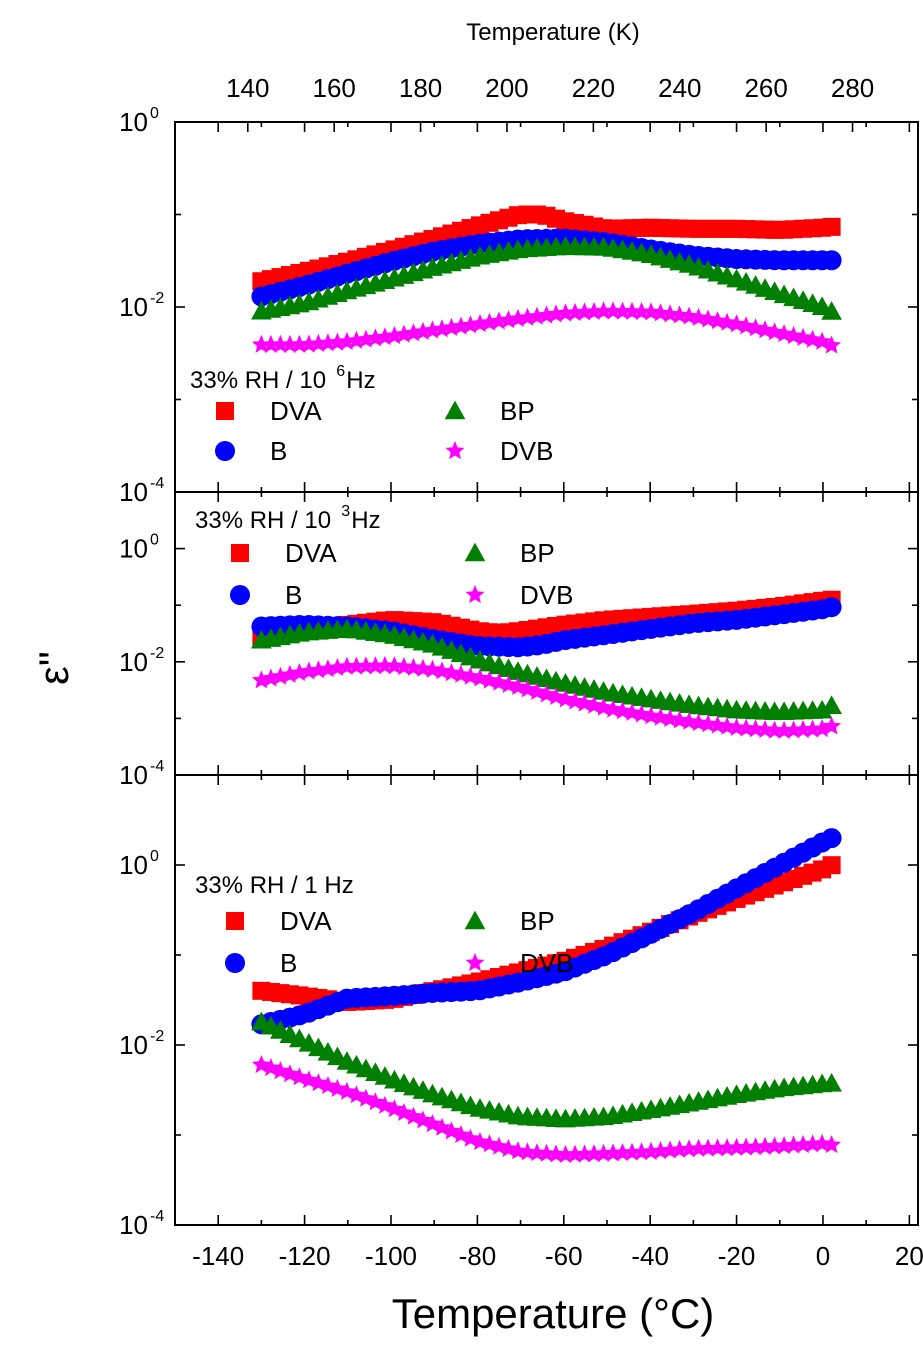 The image size is (923, 1346). I want to click on y-axis-title: ε", so click(53, 668).